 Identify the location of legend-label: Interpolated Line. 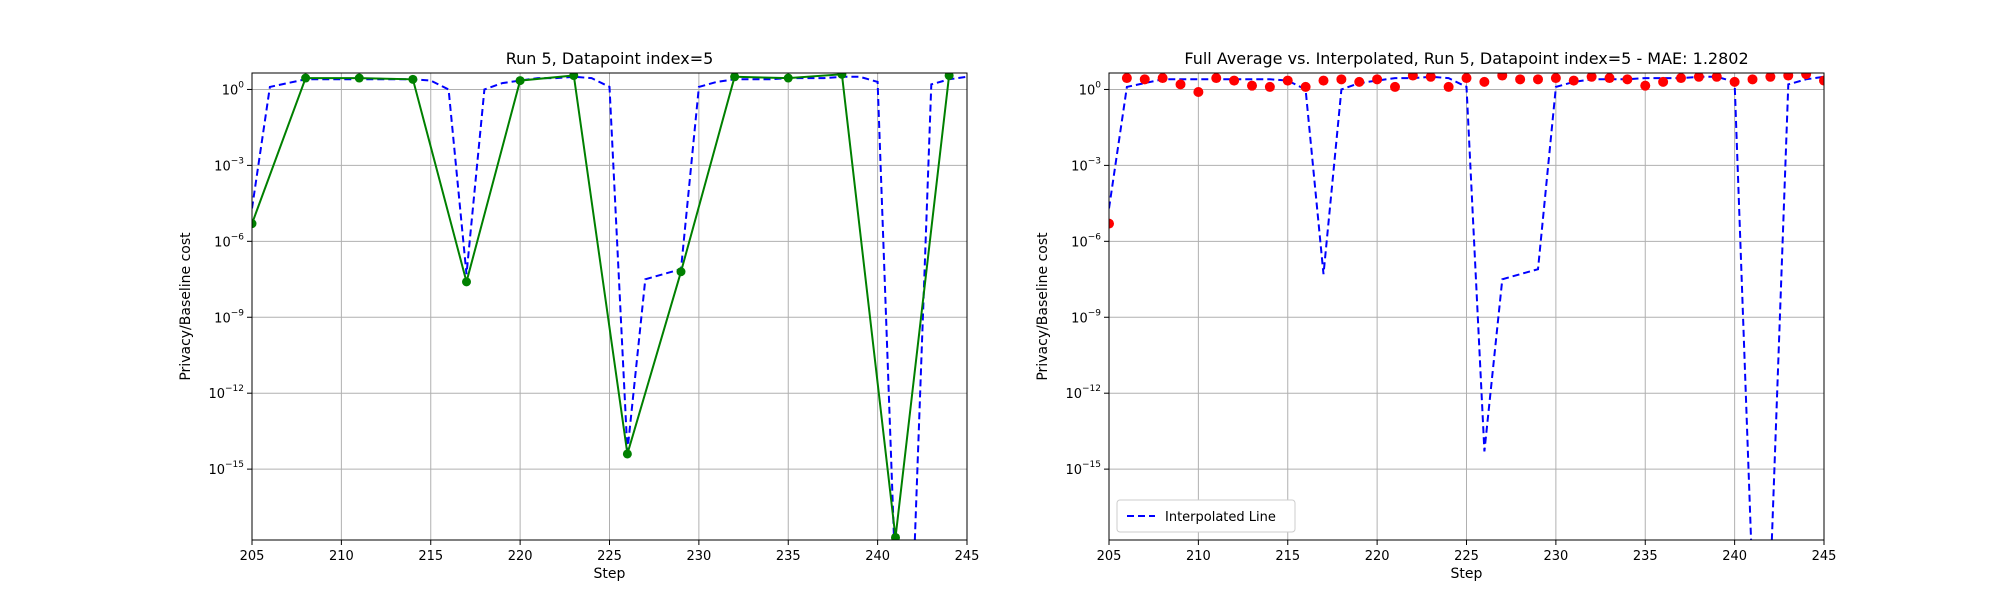
(1220, 517).